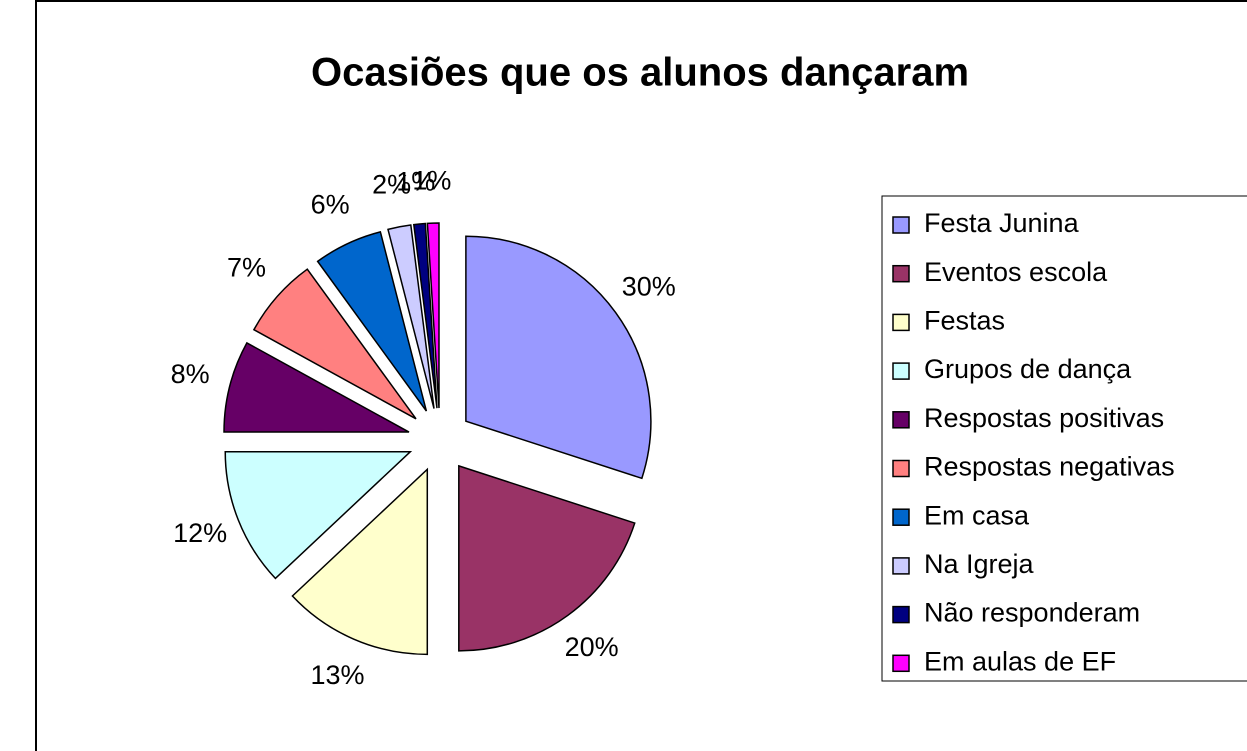 The width and height of the screenshot is (1247, 751). I want to click on legend-label: Respostas negativas, so click(1049, 467).